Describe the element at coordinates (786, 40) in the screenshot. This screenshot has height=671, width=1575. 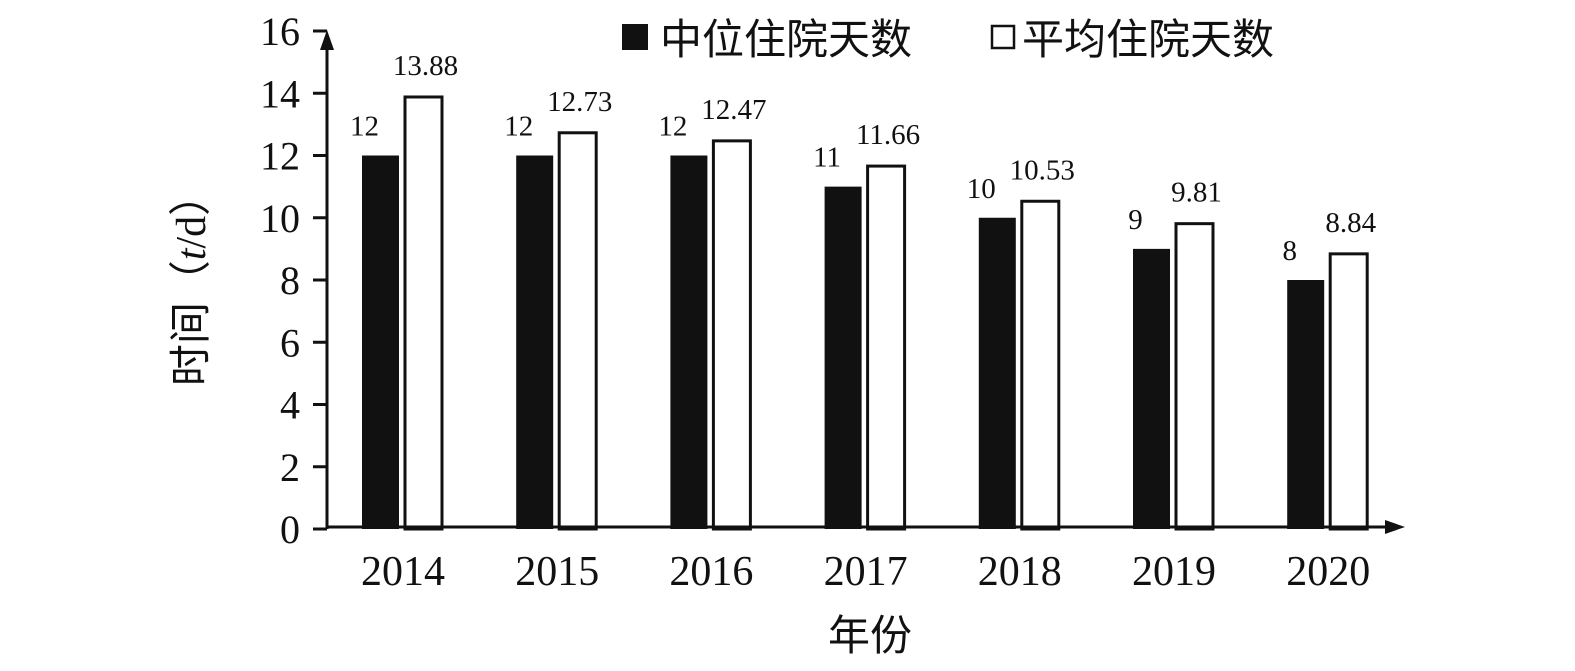
I see `legend-label-median: 中位住院天数` at that location.